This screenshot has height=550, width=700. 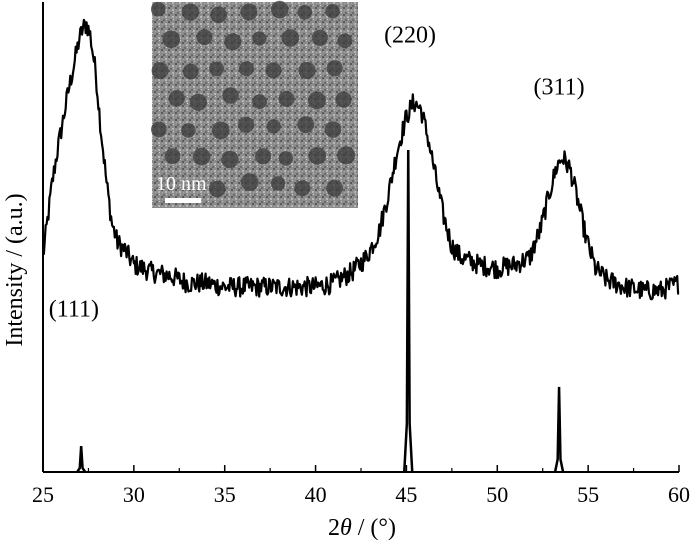 I want to click on x-tick-label: 45, so click(x=406, y=494).